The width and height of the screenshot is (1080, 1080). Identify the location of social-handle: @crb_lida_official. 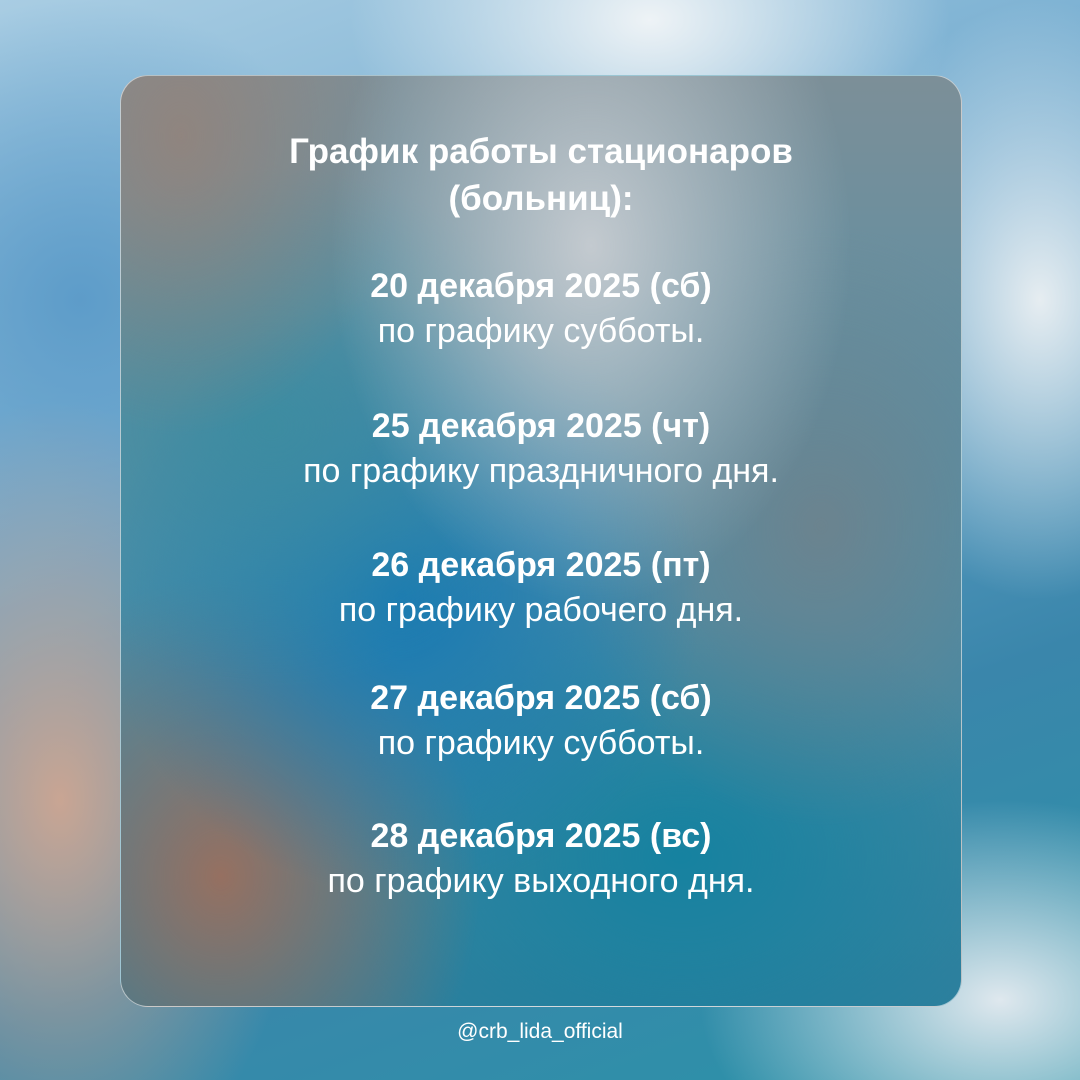
(540, 1031).